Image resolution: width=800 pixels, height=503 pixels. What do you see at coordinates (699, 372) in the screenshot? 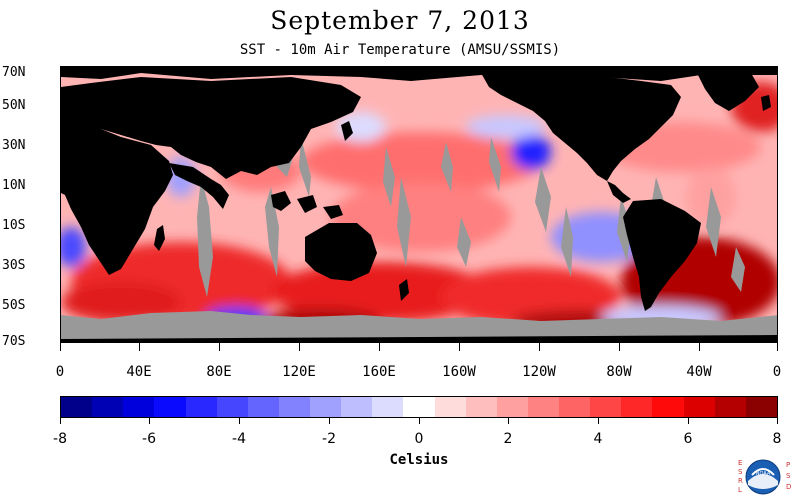
I see `lon-label-40w: 40W` at bounding box center [699, 372].